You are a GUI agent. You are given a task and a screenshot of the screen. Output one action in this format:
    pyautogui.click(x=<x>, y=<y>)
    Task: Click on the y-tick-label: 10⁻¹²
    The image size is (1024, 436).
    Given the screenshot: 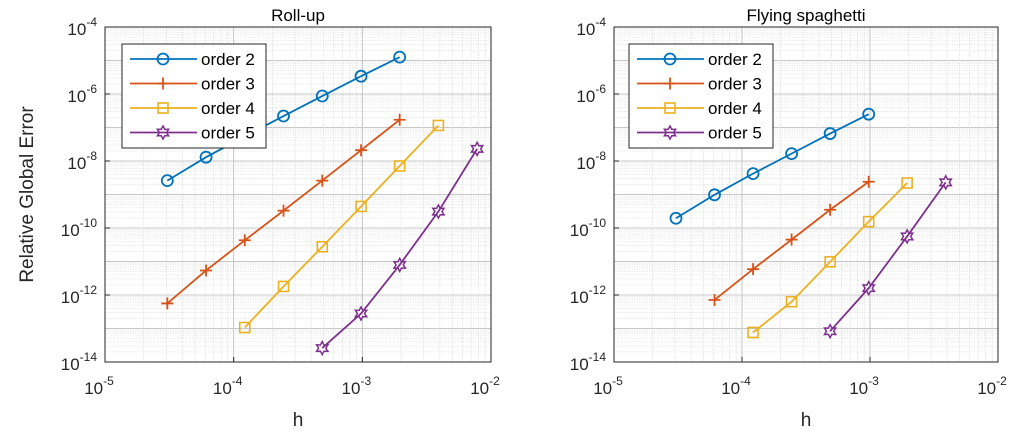 What is the action you would take?
    pyautogui.click(x=588, y=295)
    